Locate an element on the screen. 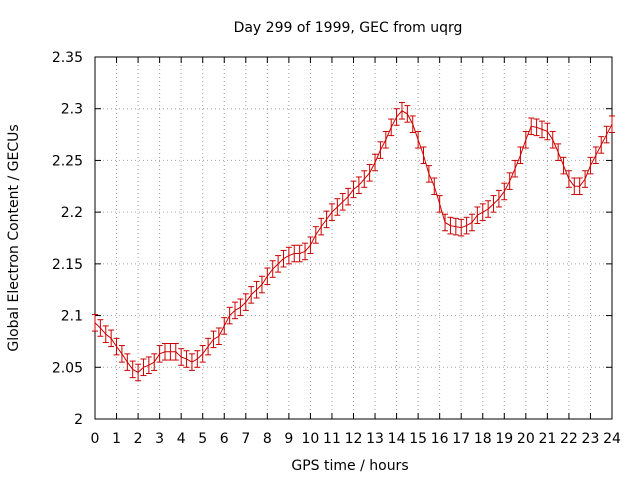 This screenshot has width=640, height=480. x-tick-label: 24 is located at coordinates (612, 439).